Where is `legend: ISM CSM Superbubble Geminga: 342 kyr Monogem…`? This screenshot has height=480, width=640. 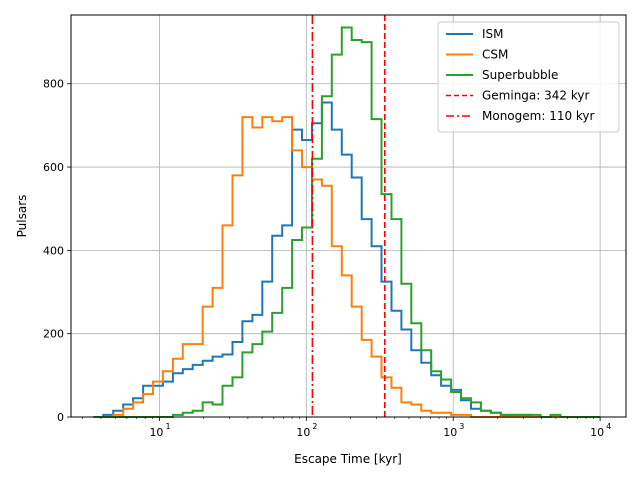
legend: ISM CSM Superbubble Geminga: 342 kyr Monogem… is located at coordinates (528, 77).